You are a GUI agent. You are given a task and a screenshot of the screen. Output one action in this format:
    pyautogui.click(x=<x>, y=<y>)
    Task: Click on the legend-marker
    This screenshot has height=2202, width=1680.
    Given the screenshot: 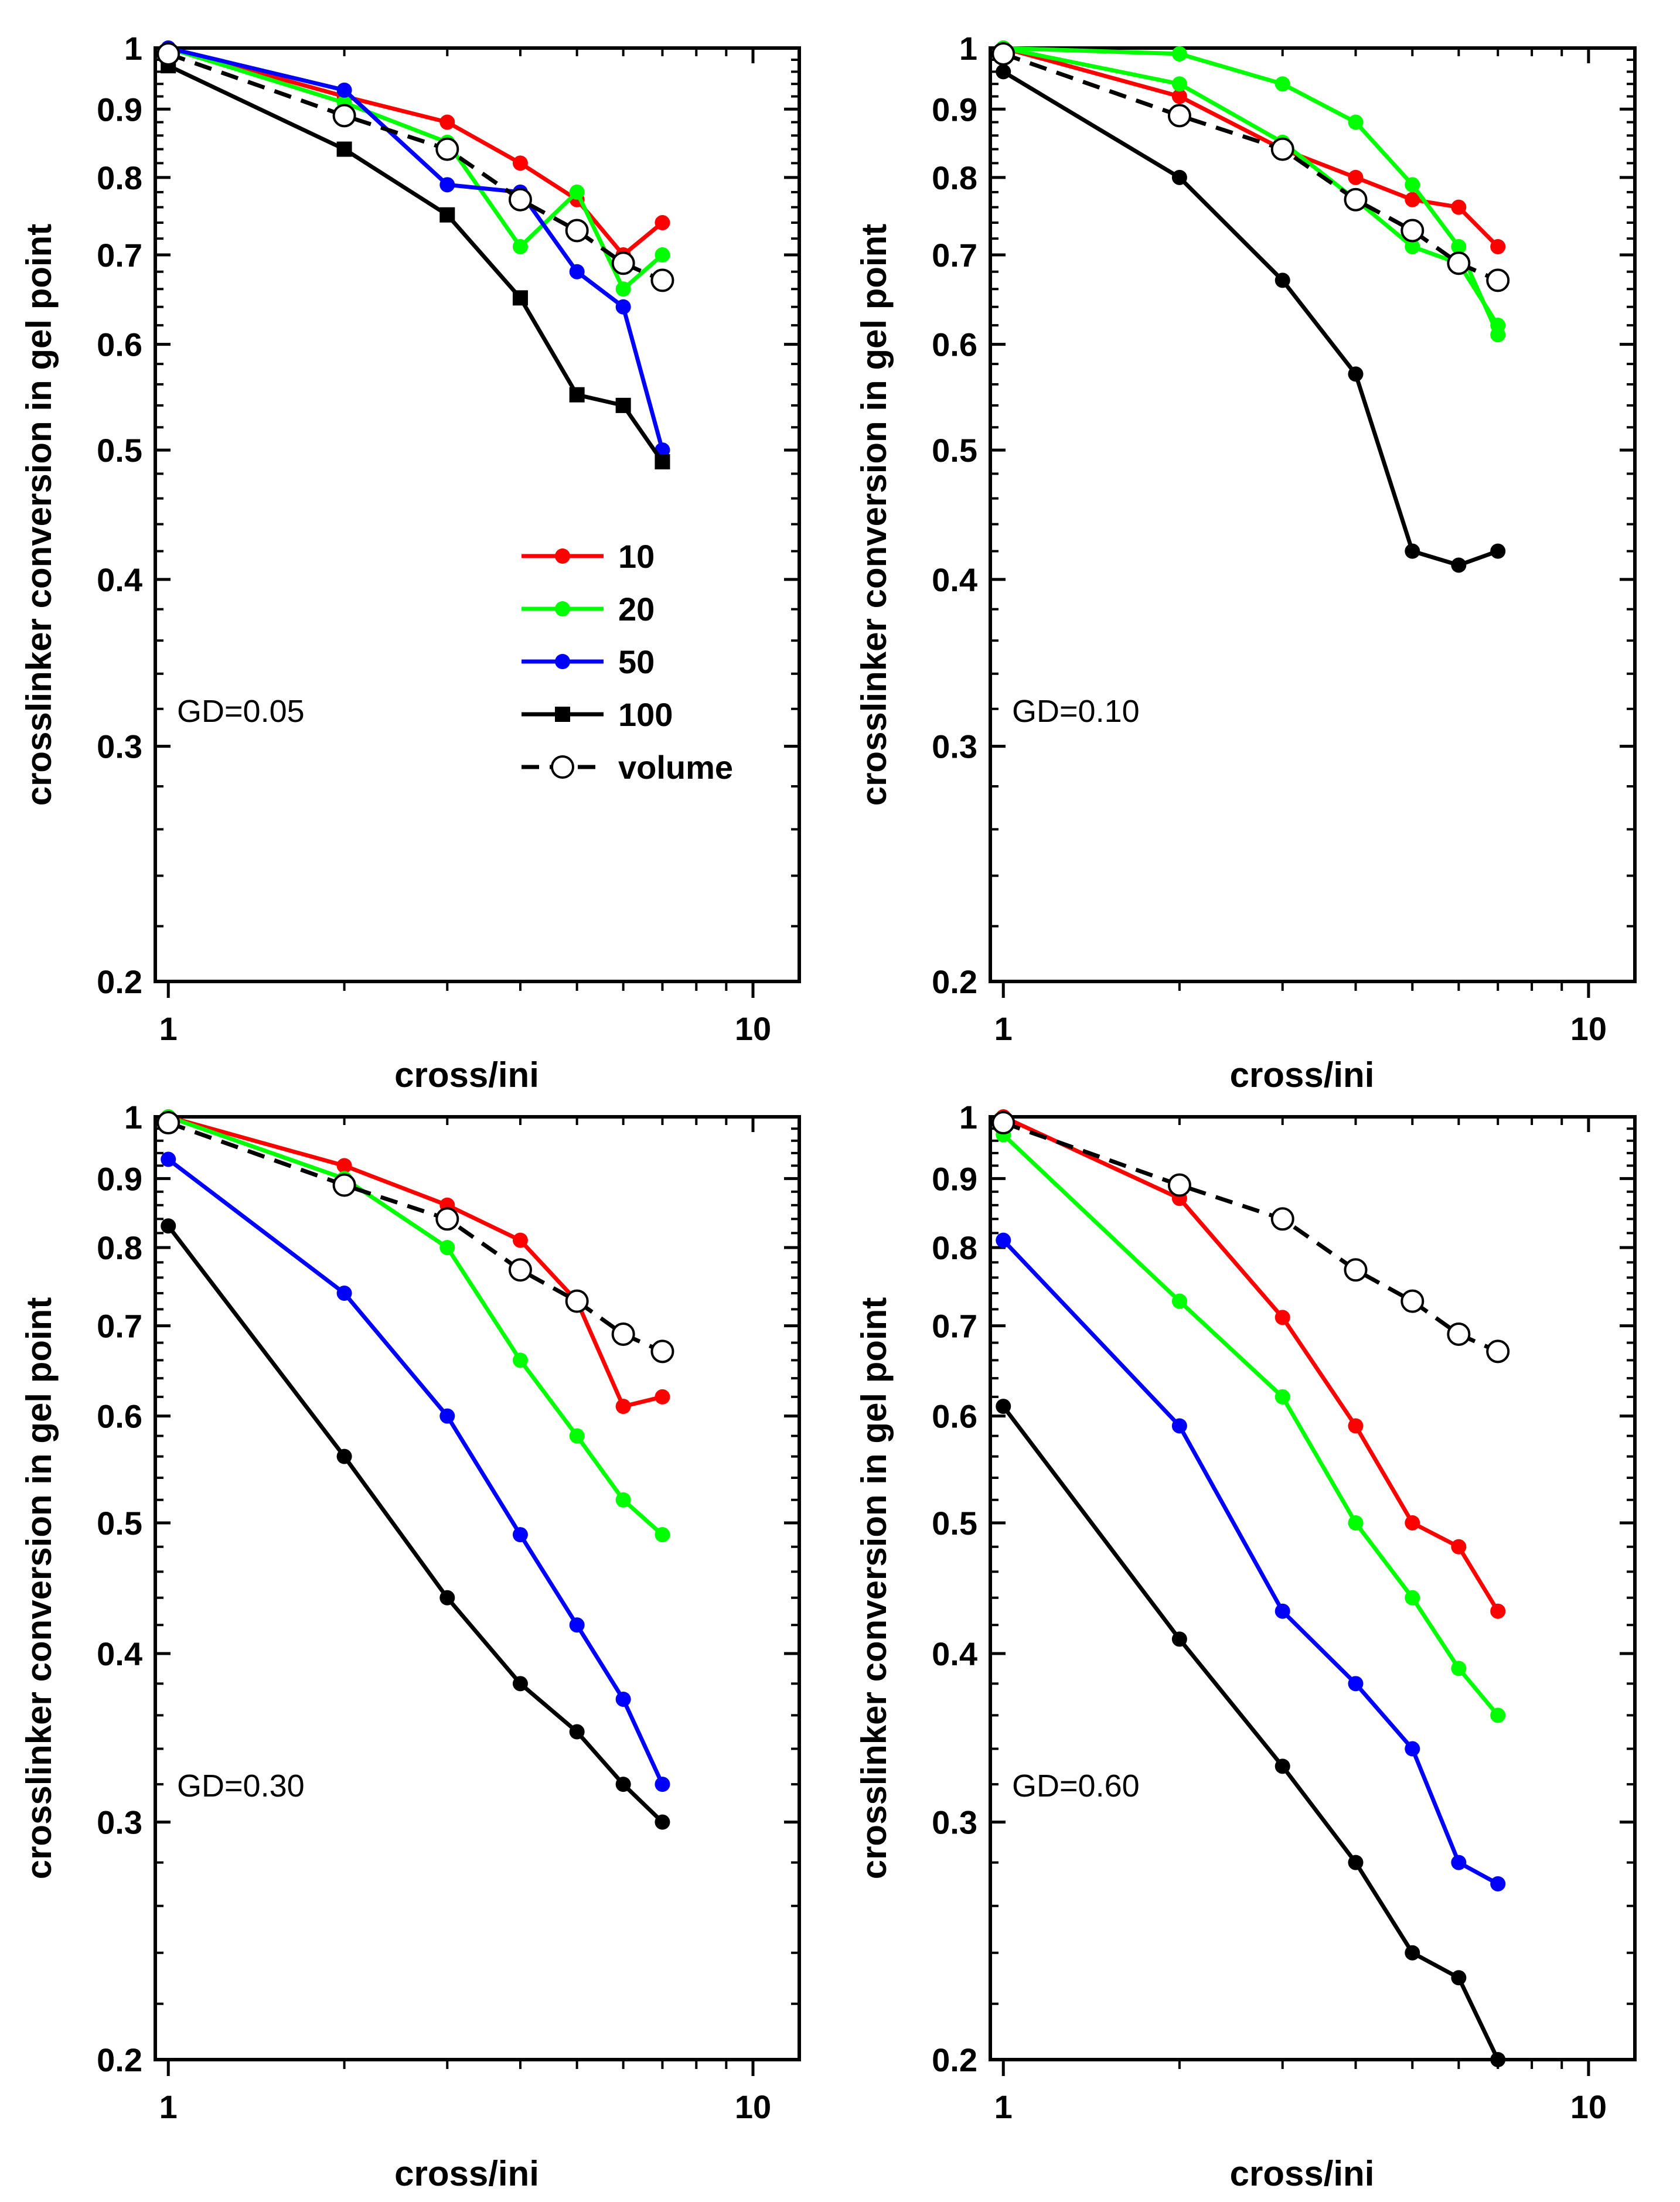 What is the action you would take?
    pyautogui.click(x=562, y=767)
    